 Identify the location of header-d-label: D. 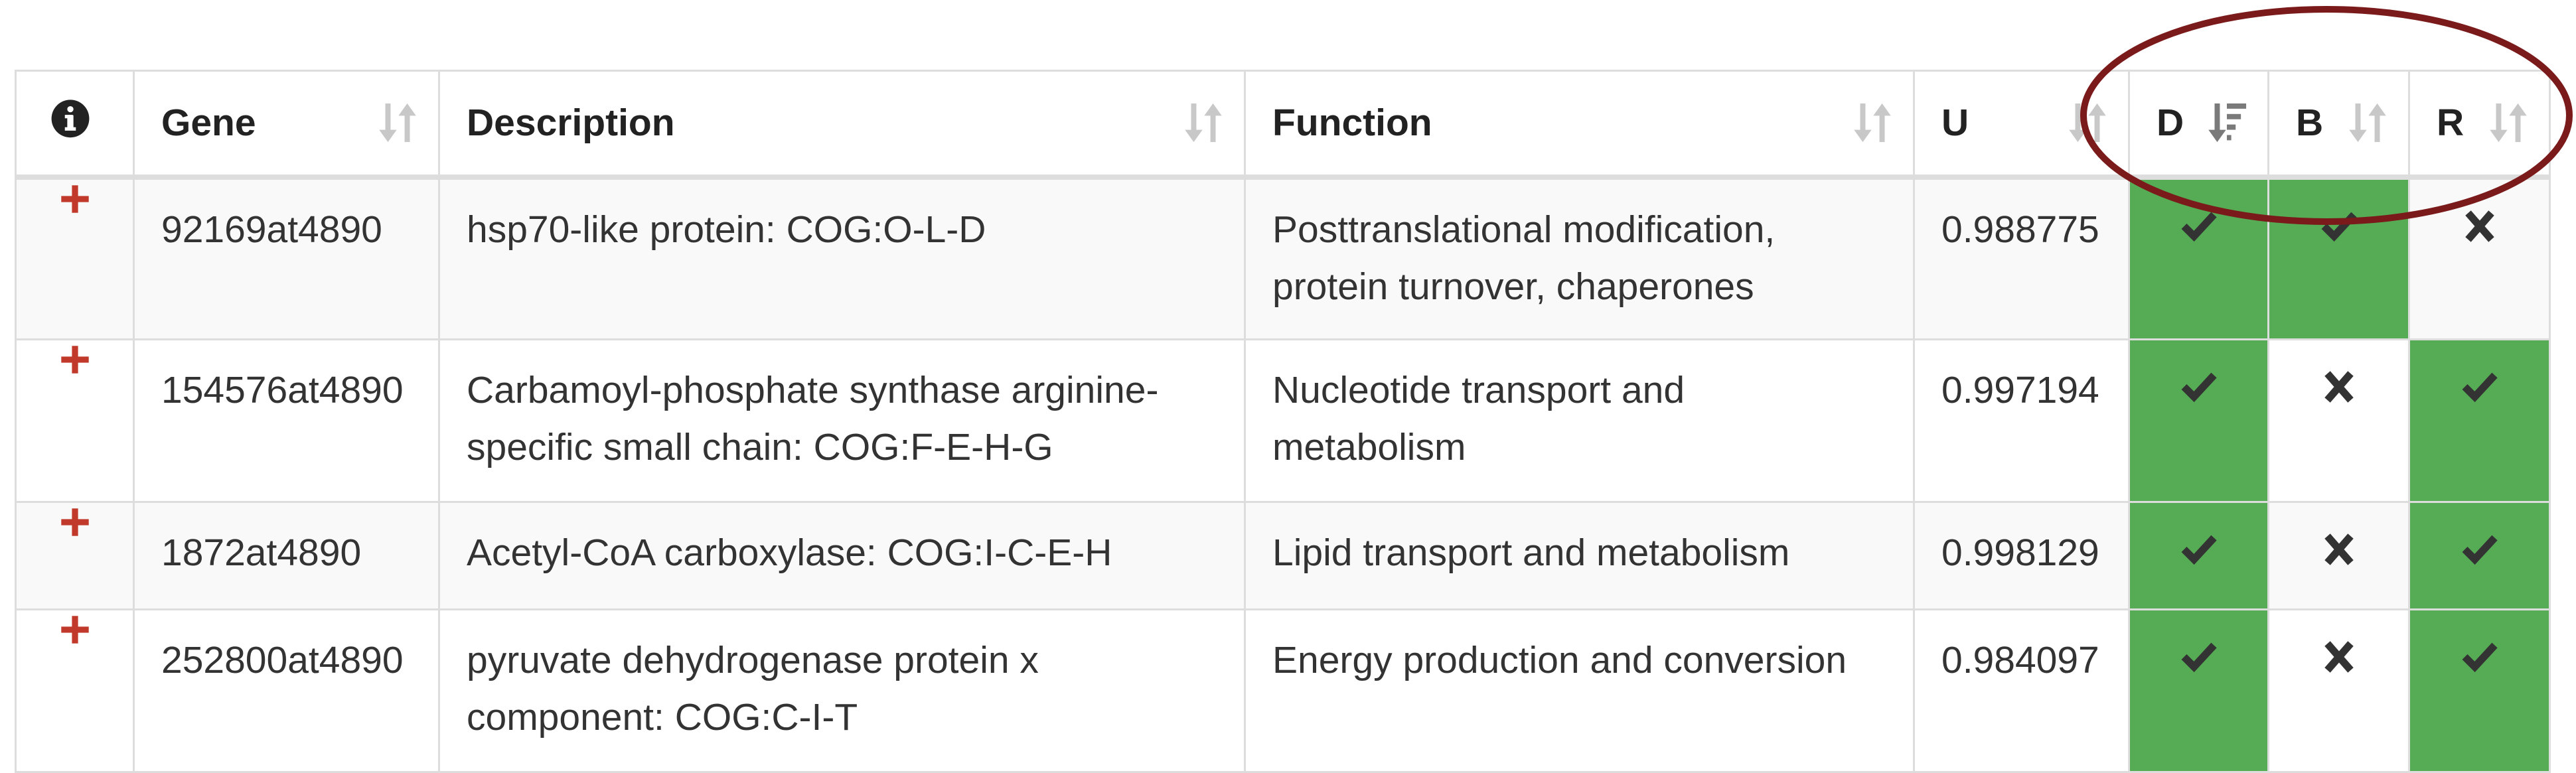
(2170, 124).